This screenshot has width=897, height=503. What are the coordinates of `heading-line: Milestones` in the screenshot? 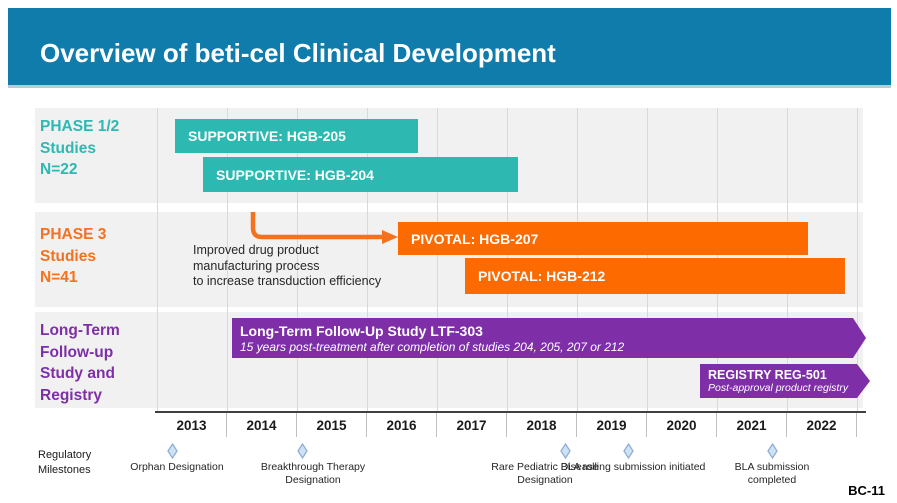 It's located at (64, 469).